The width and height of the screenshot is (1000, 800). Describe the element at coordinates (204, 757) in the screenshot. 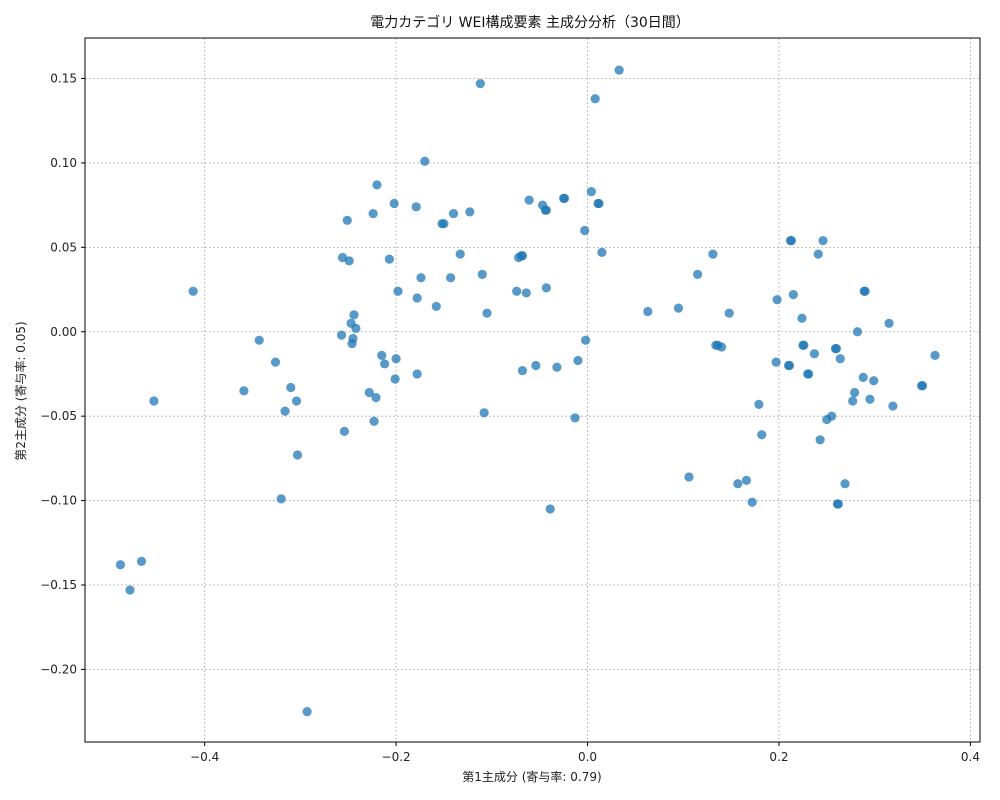

I see `x-tick-label: −0.4` at that location.